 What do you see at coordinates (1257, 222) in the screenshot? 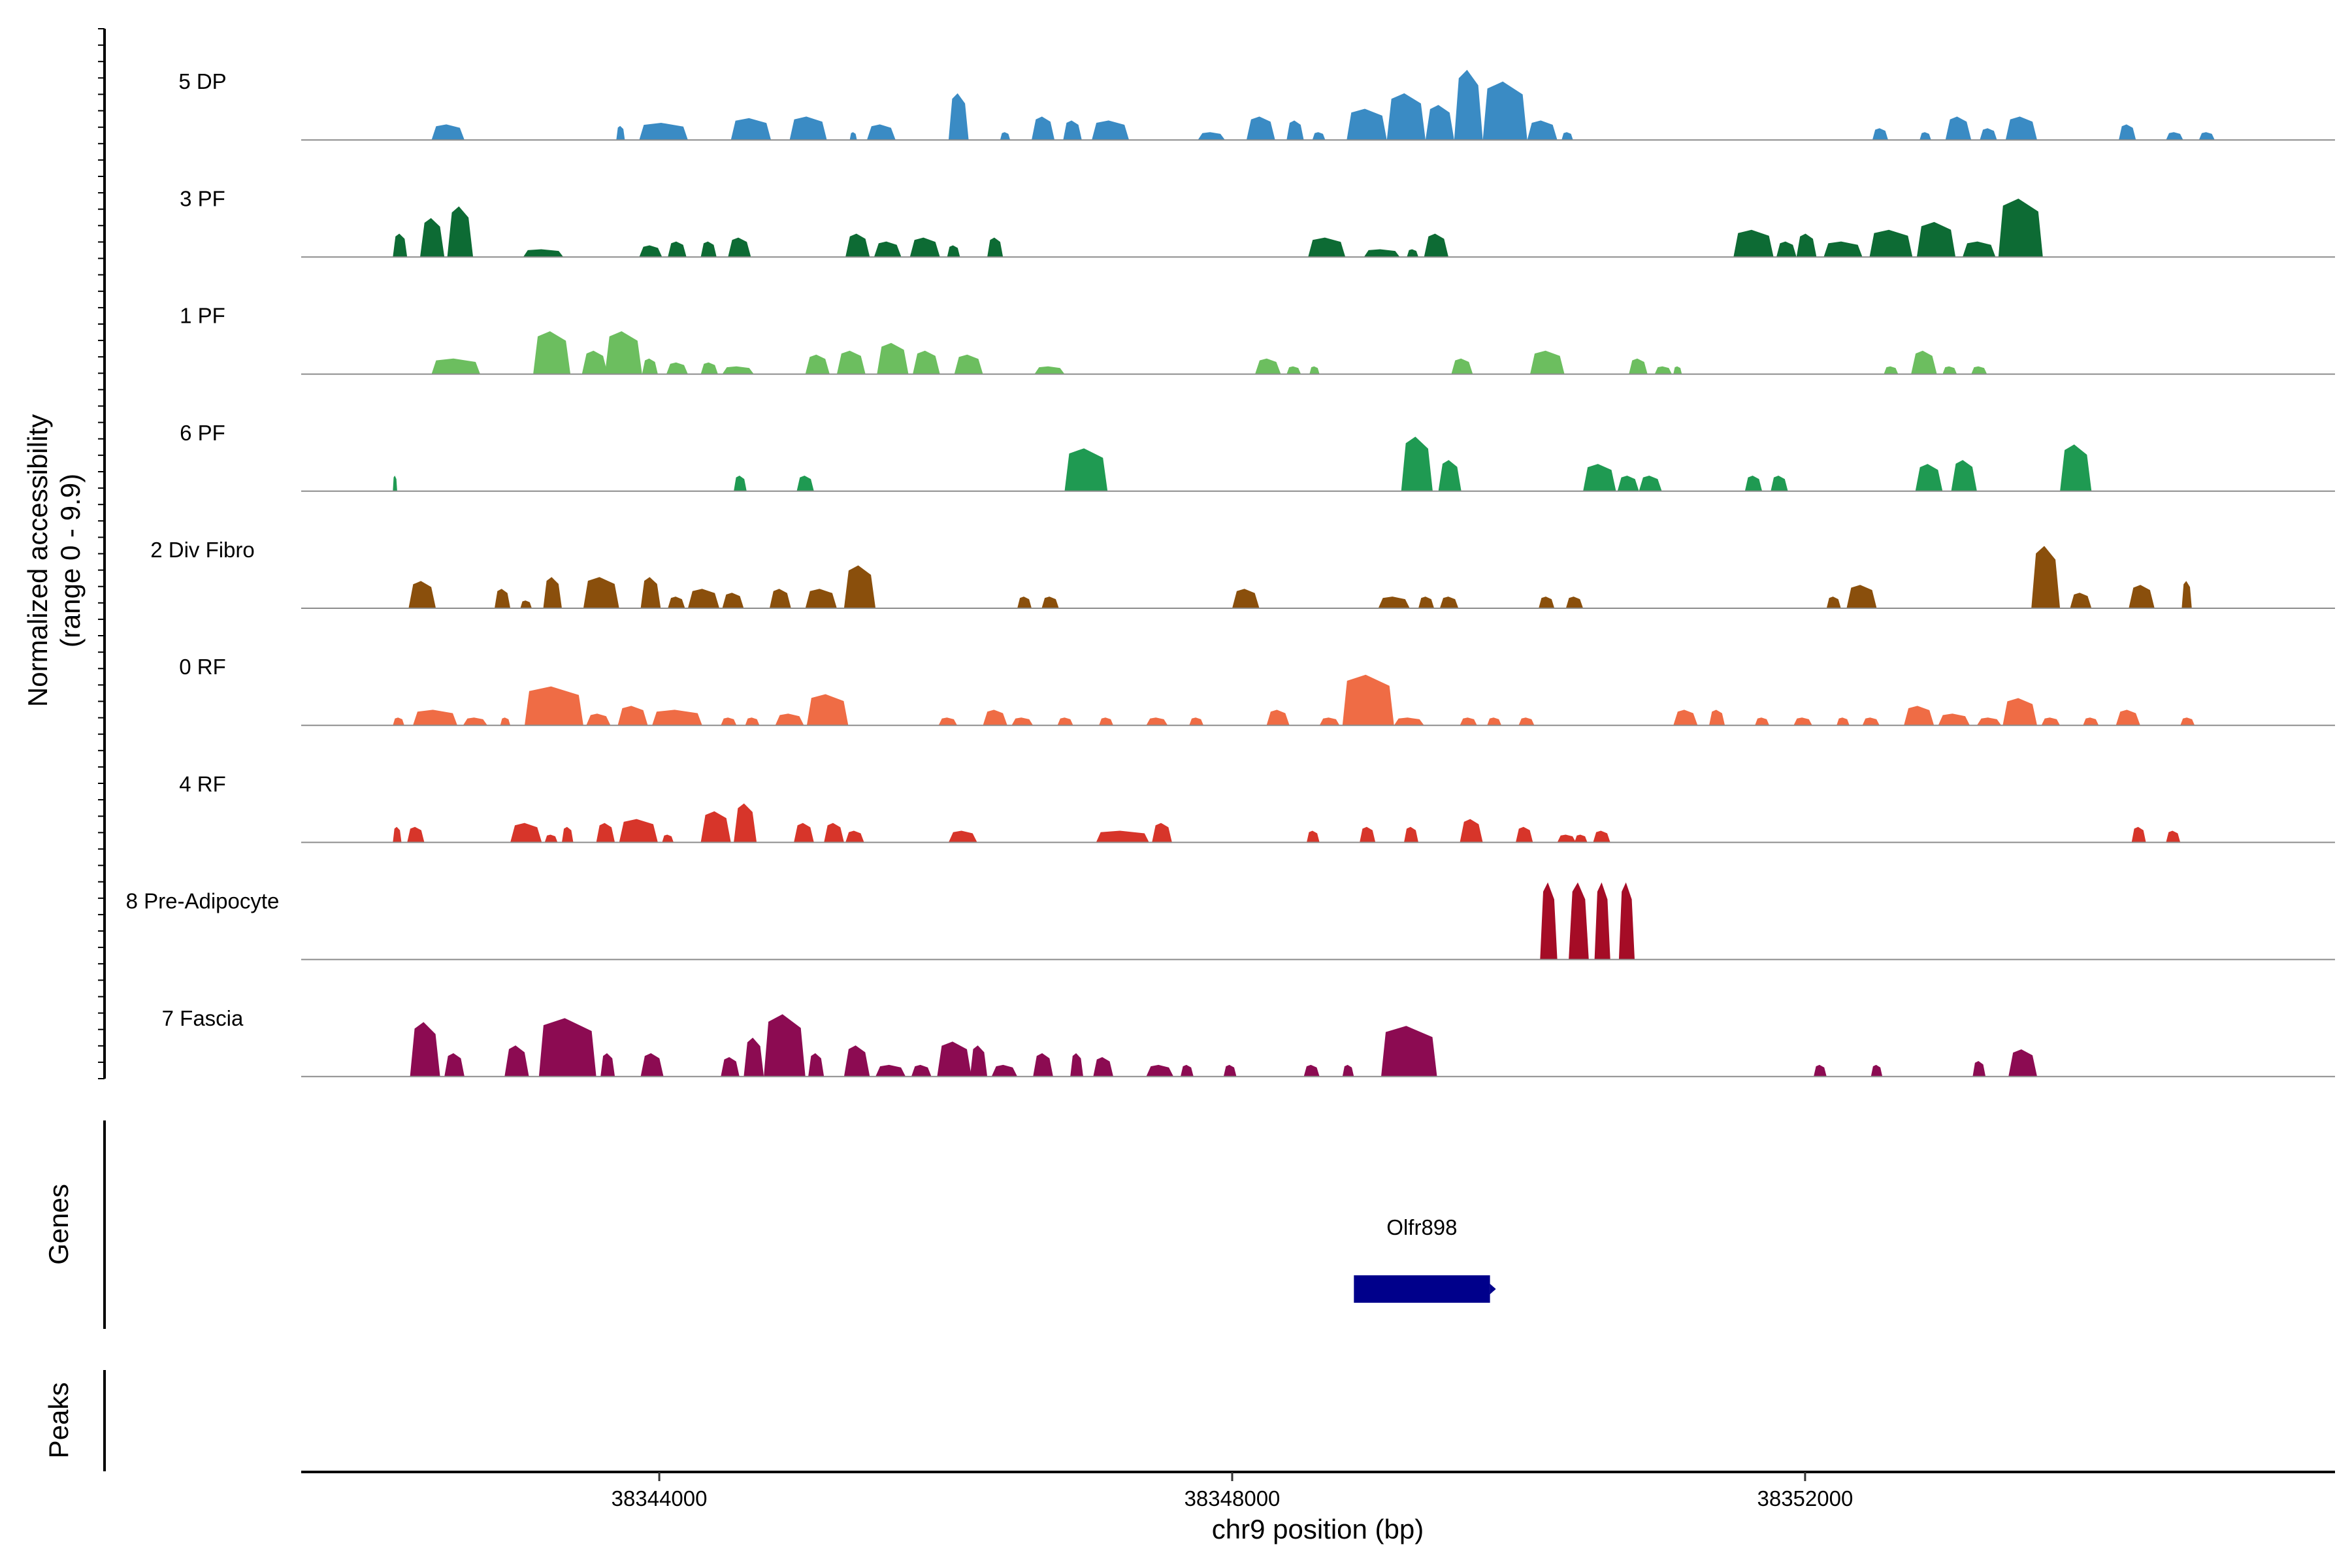
I see `track-3-pf: 3 PF` at bounding box center [1257, 222].